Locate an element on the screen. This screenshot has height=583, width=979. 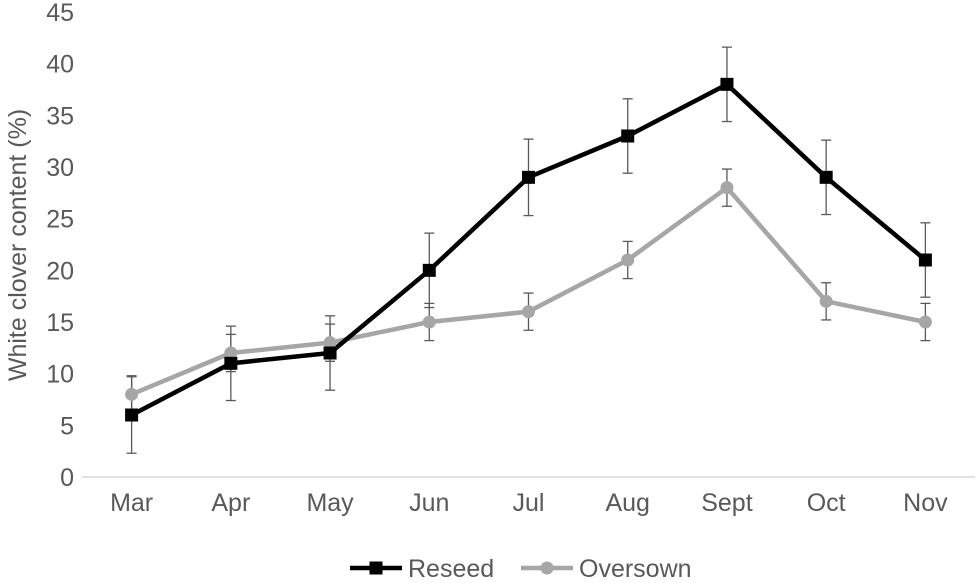
y-tick-label: 15 is located at coordinates (60, 323).